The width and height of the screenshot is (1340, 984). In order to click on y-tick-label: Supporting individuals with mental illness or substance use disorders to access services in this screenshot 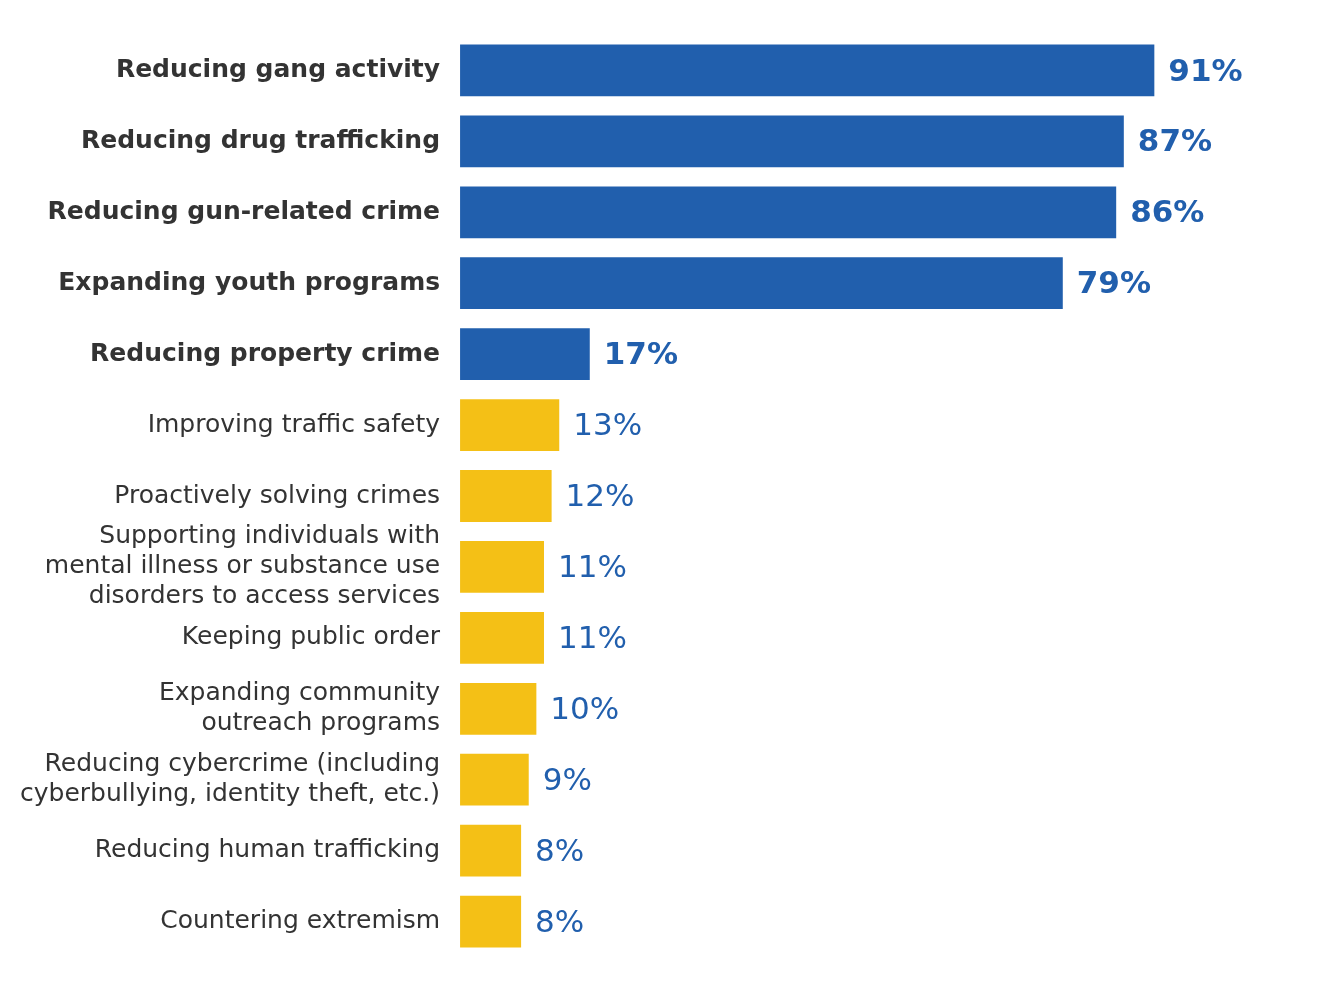, I will do `click(242, 565)`.